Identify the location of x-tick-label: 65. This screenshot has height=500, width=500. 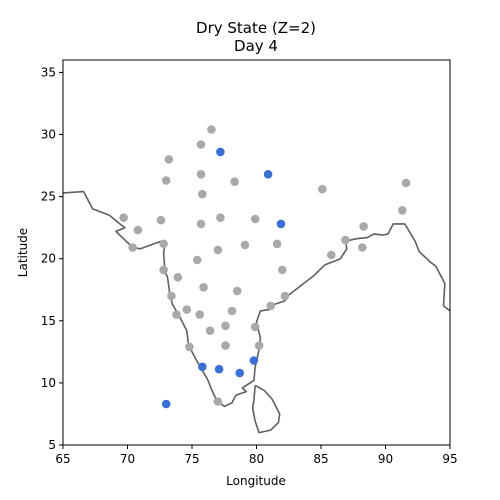
(62, 459).